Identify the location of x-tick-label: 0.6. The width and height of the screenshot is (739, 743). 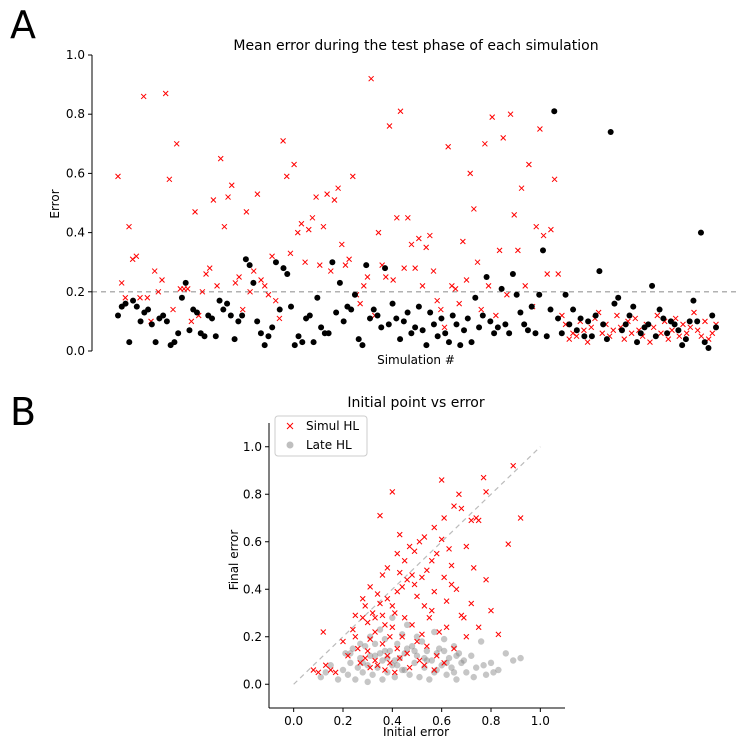
(441, 721).